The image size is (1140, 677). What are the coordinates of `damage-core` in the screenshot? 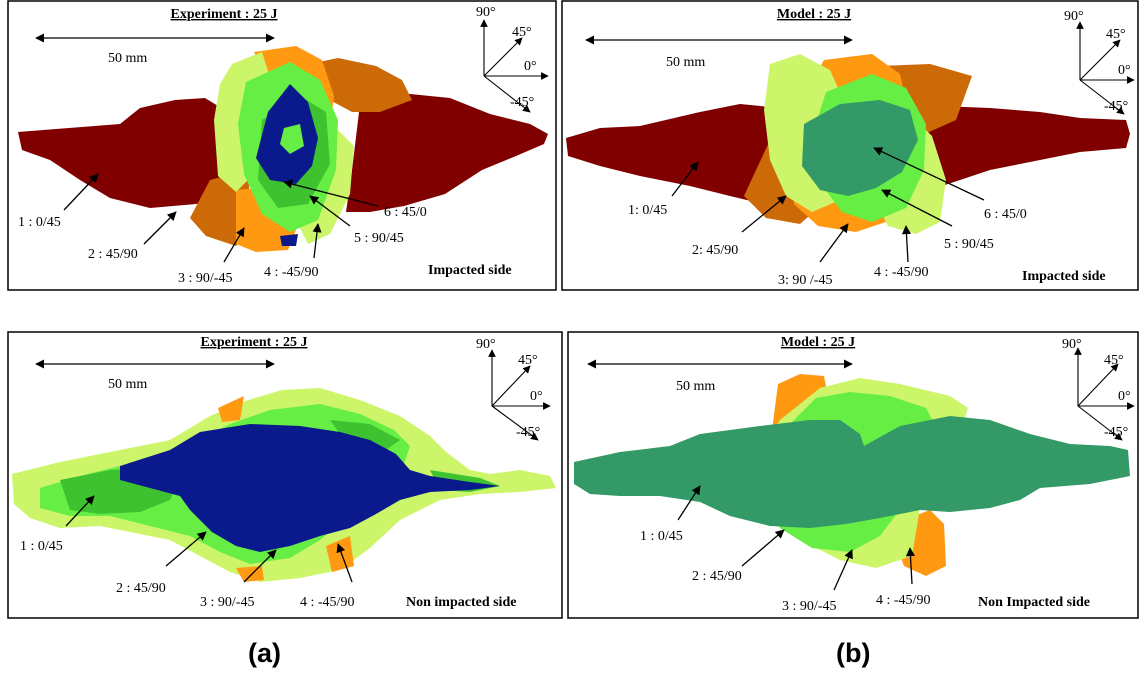 It's located at (310, 488).